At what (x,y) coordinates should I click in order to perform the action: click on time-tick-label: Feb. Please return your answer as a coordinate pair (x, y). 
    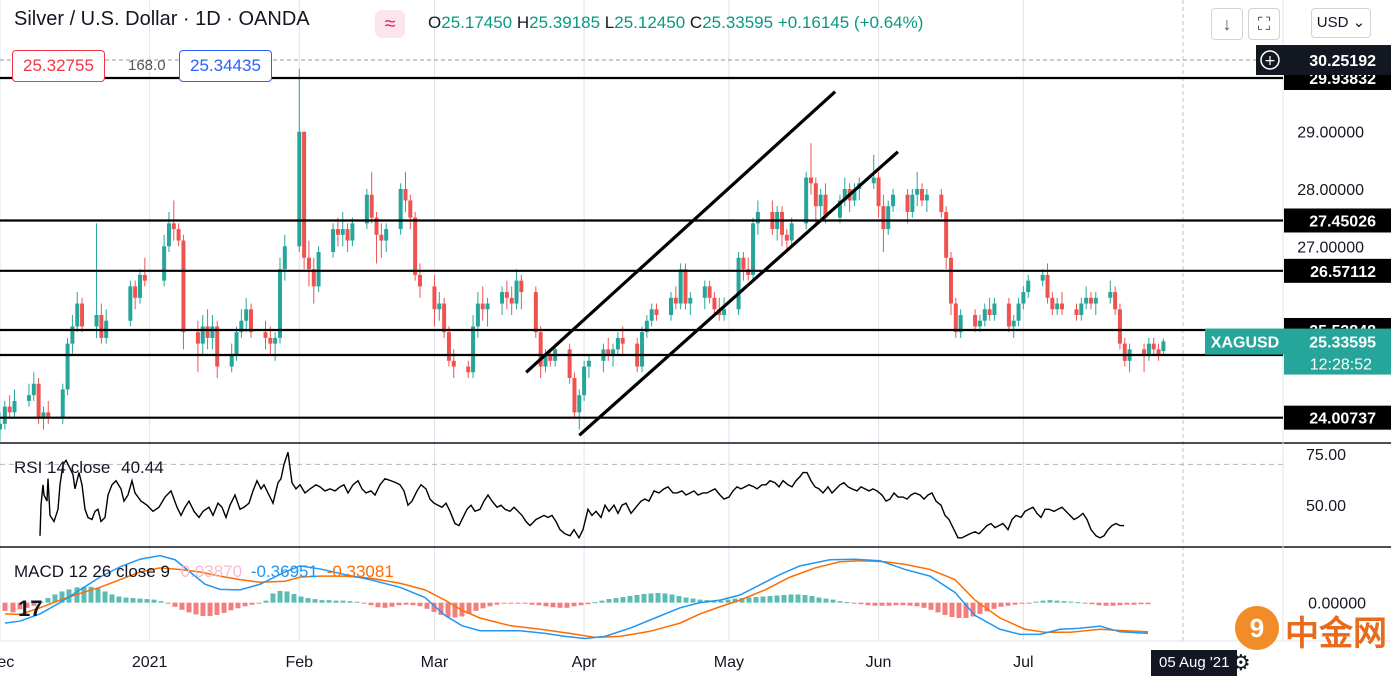
    Looking at the image, I should click on (300, 662).